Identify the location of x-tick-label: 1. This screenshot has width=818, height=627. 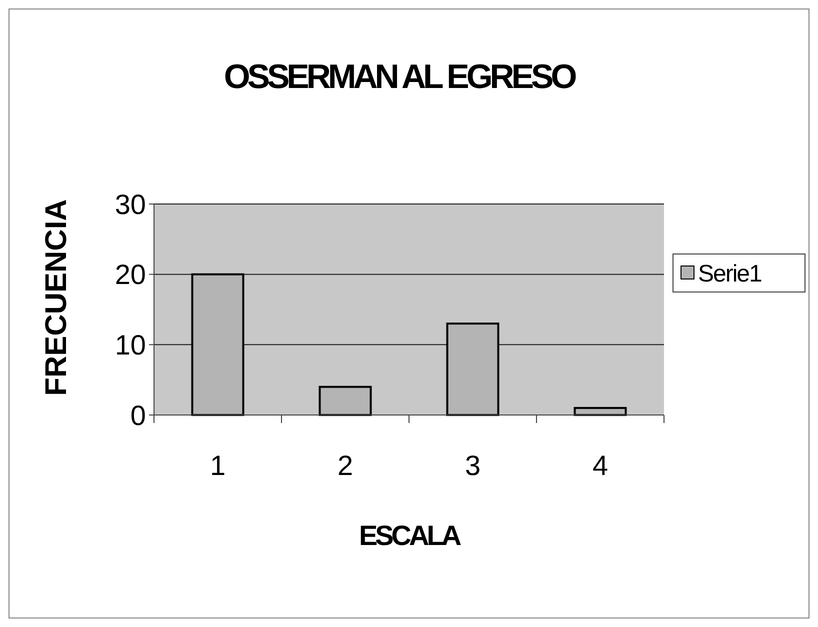
(218, 465).